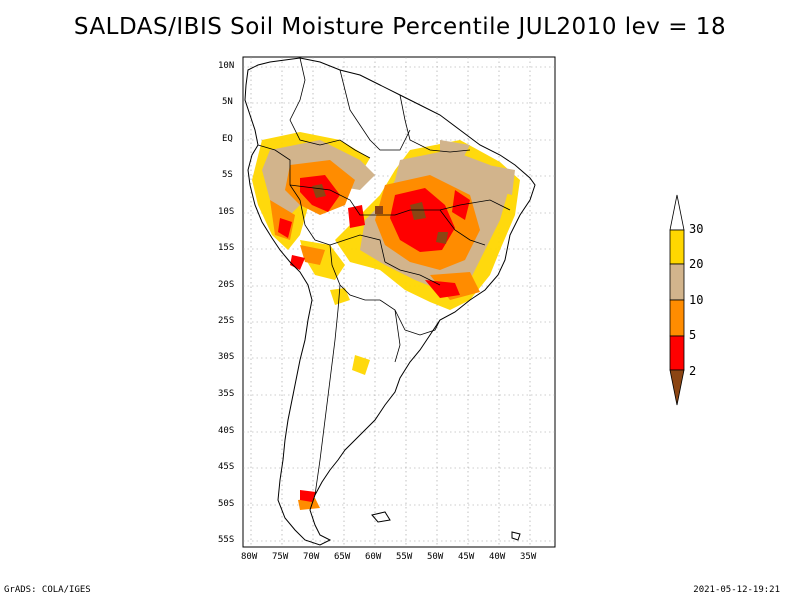 The image size is (800, 600). What do you see at coordinates (226, 285) in the screenshot?
I see `lat-label: 20S` at bounding box center [226, 285].